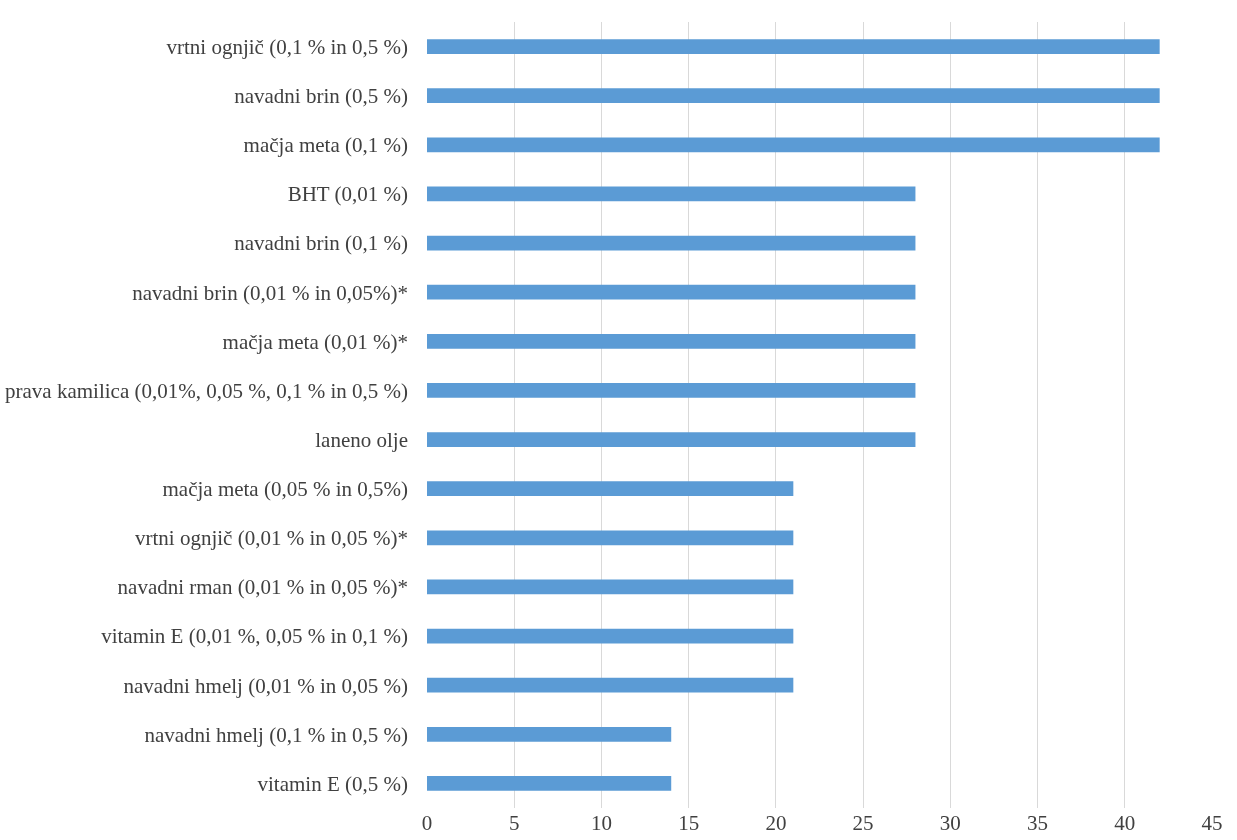 This screenshot has height=840, width=1237. I want to click on x-tick-label: 25, so click(863, 823).